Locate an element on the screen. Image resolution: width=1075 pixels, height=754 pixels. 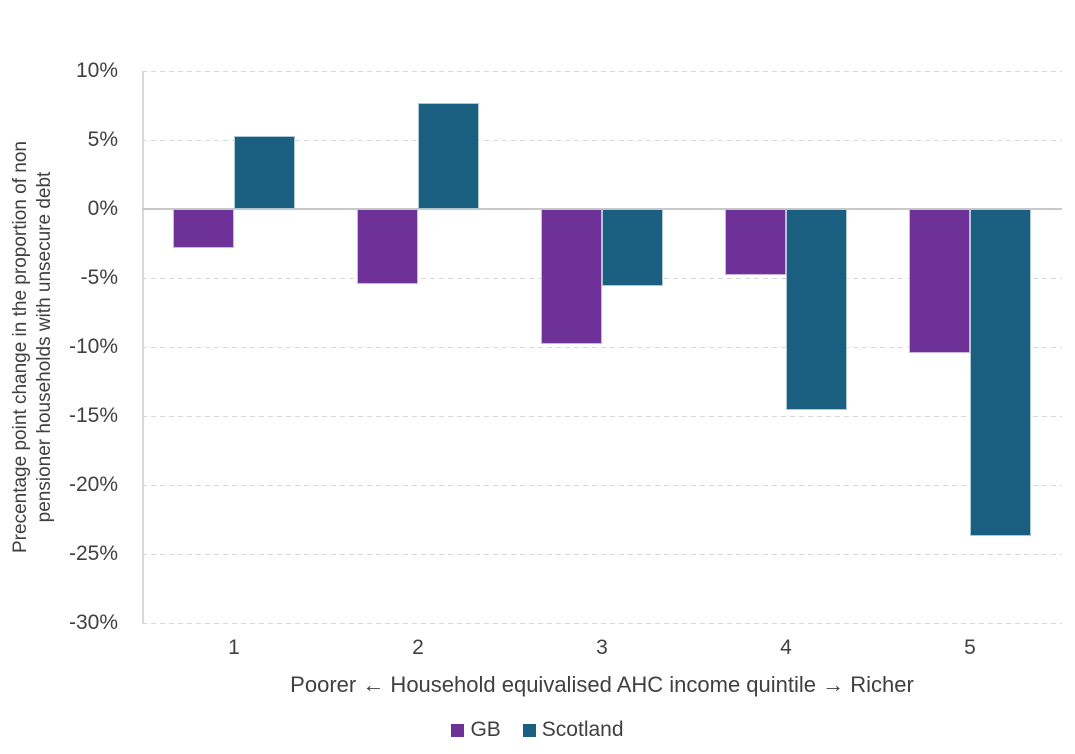
legend-item-scotland: Scotland is located at coordinates (573, 730).